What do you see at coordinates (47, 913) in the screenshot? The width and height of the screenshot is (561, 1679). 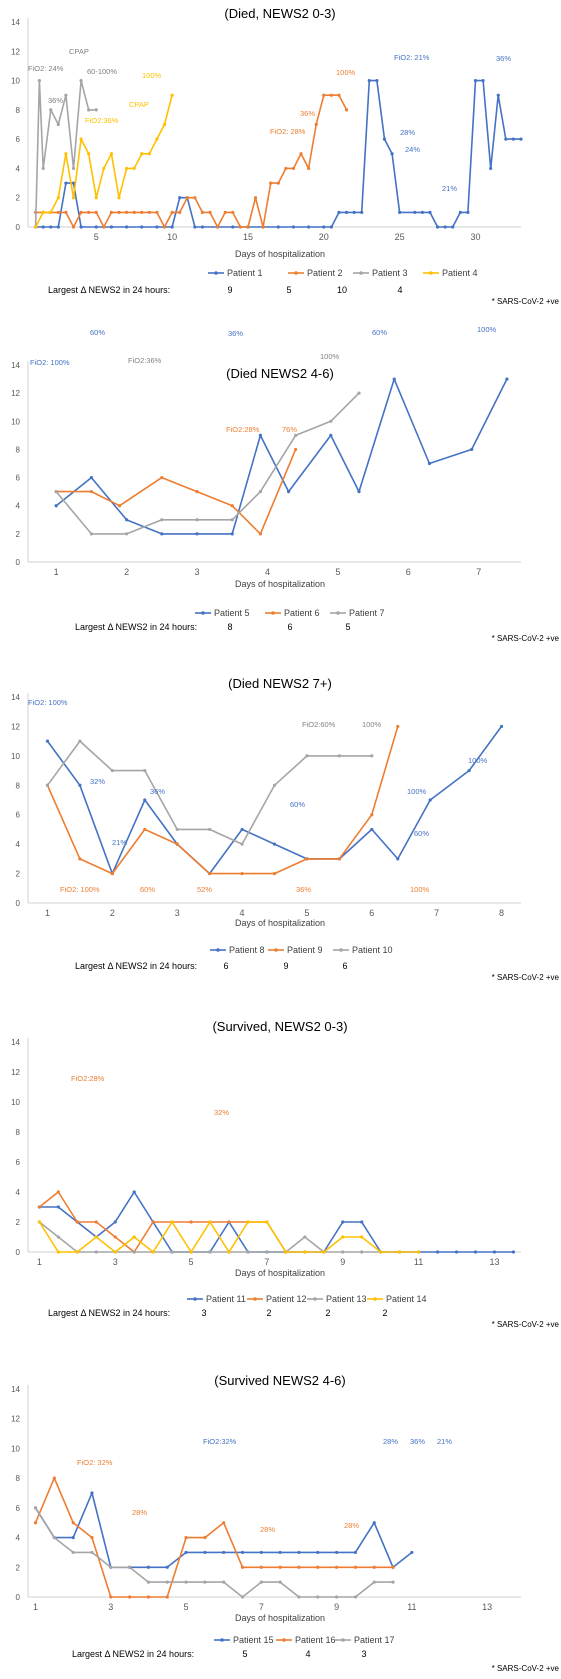 I see `x-tick-label: 1` at bounding box center [47, 913].